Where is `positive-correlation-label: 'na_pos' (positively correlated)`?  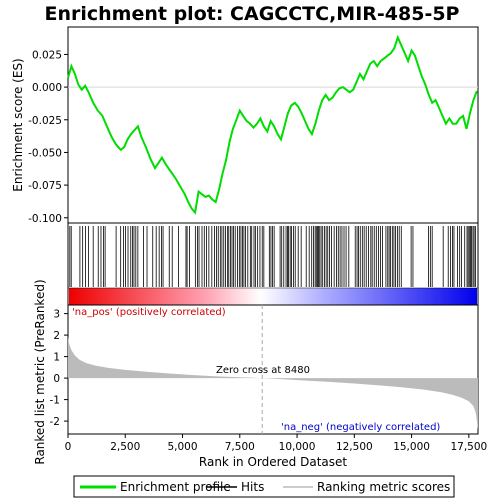 positive-correlation-label: 'na_pos' (positively correlated) is located at coordinates (149, 312).